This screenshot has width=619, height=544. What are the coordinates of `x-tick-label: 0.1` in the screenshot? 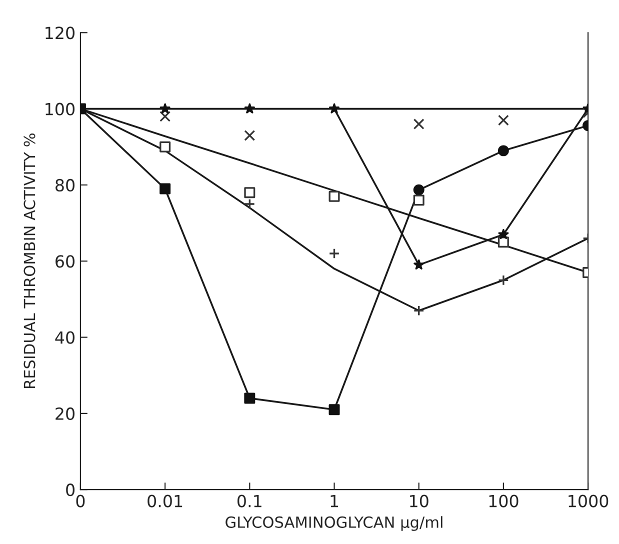 It's located at (250, 501).